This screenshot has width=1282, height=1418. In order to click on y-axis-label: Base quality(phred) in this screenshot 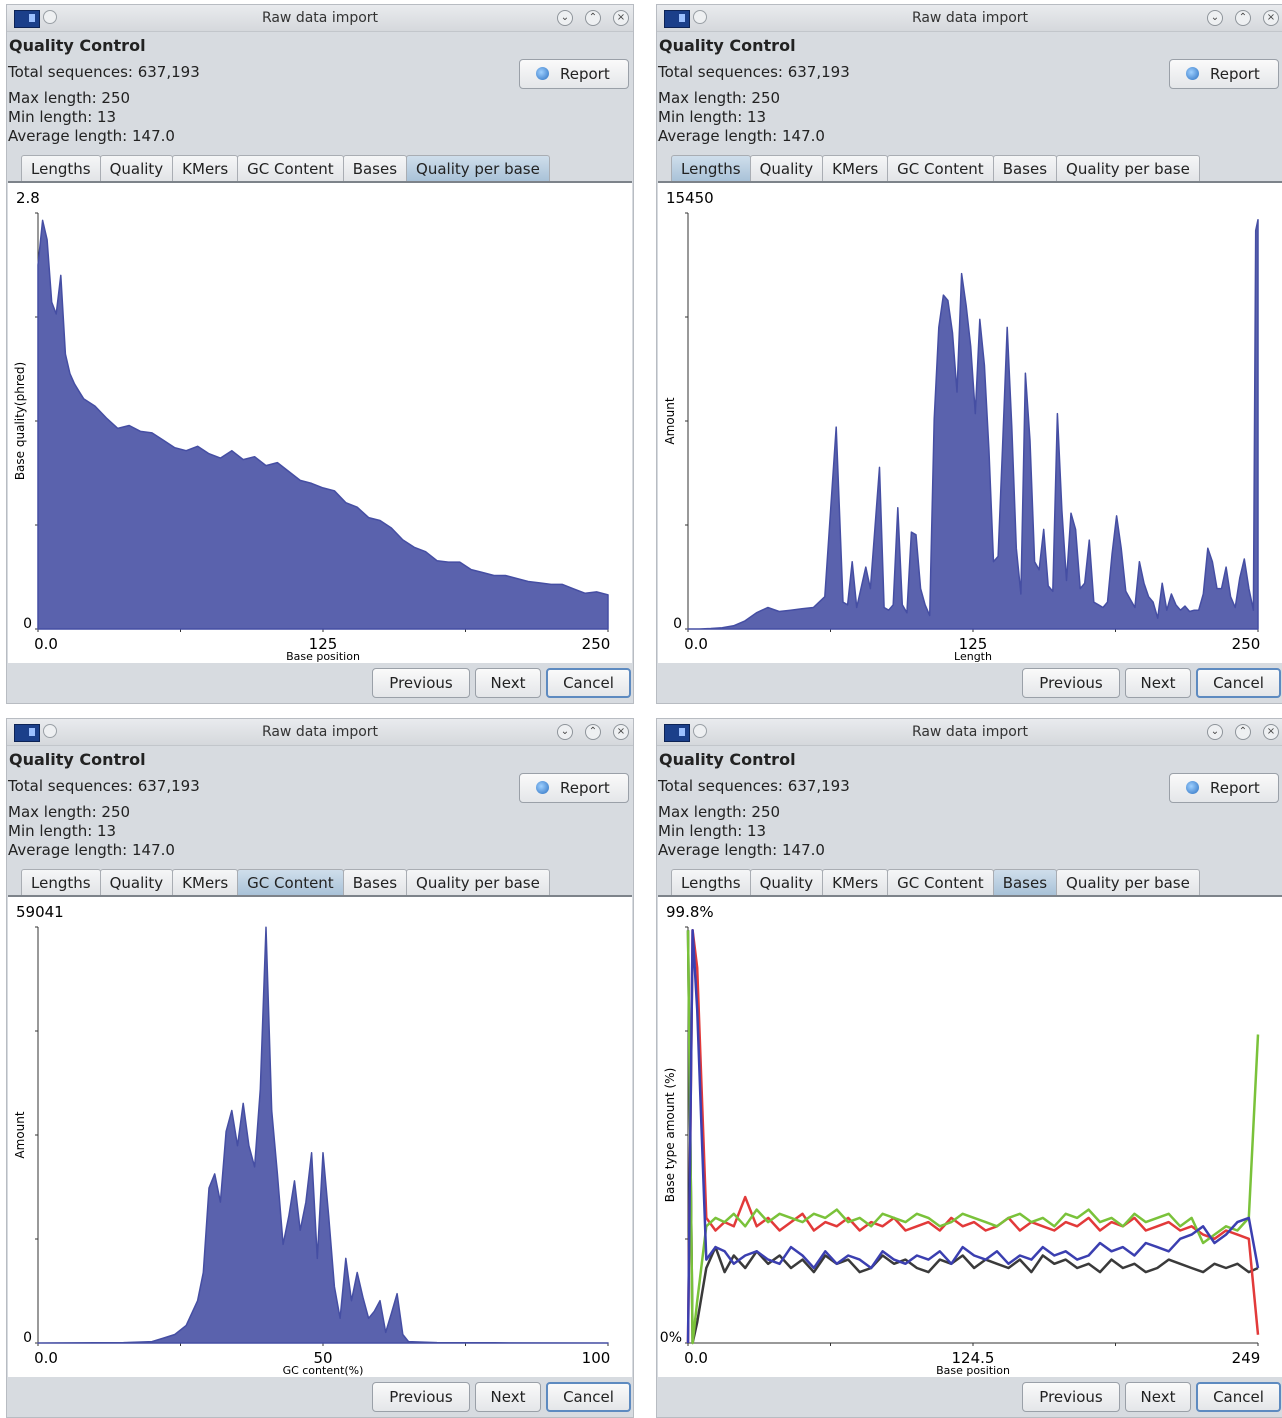, I will do `click(20, 421)`.